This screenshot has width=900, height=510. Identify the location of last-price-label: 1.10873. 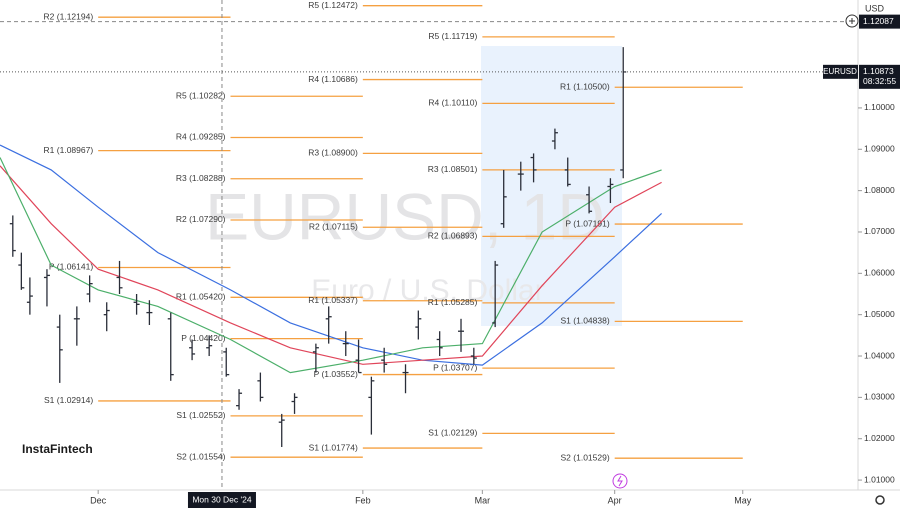
(878, 71).